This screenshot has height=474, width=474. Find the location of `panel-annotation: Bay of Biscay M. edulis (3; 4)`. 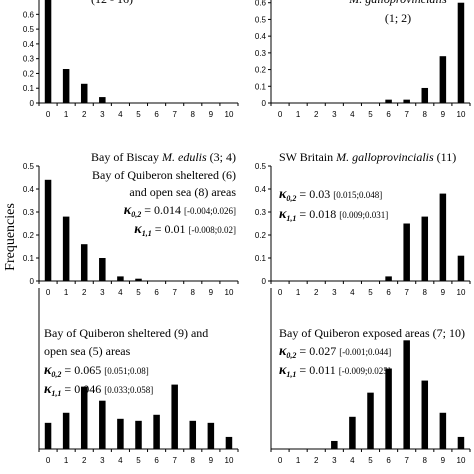

panel-annotation: Bay of Biscay M. edulis (3; 4) is located at coordinates (163, 157).